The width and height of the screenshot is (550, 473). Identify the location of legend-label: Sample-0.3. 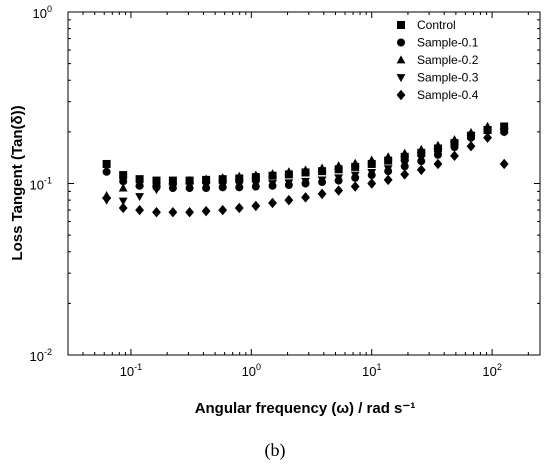
(448, 78).